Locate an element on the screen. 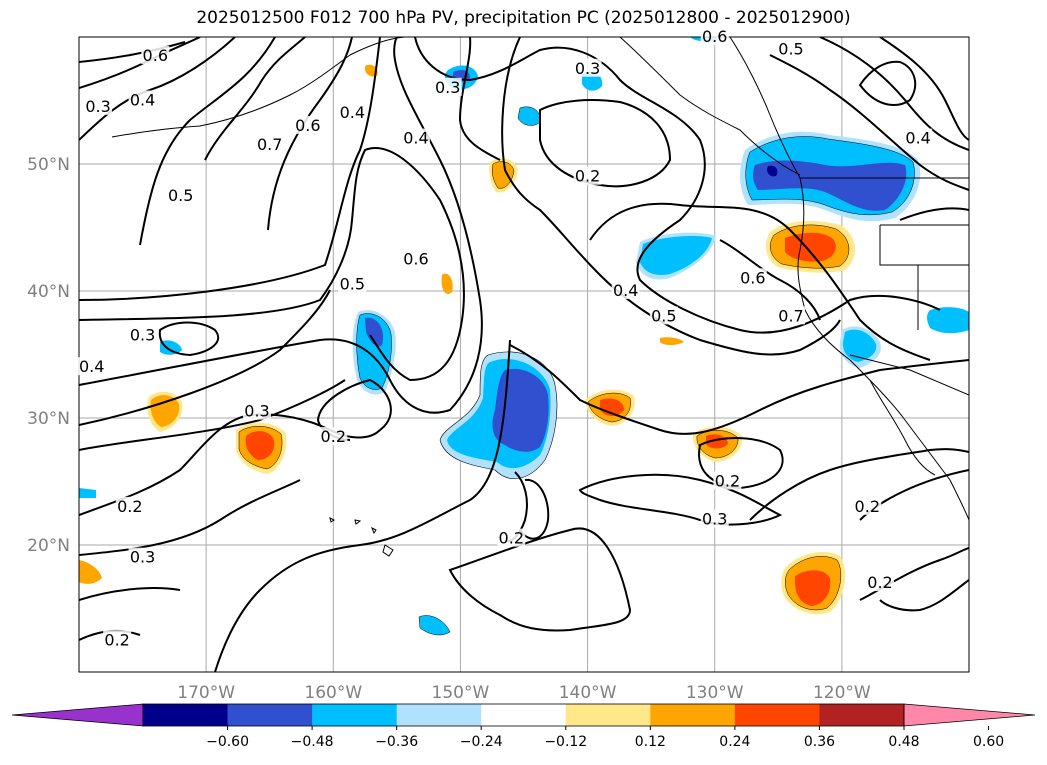 This screenshot has width=1047, height=765. lon-label: 130°W is located at coordinates (715, 693).